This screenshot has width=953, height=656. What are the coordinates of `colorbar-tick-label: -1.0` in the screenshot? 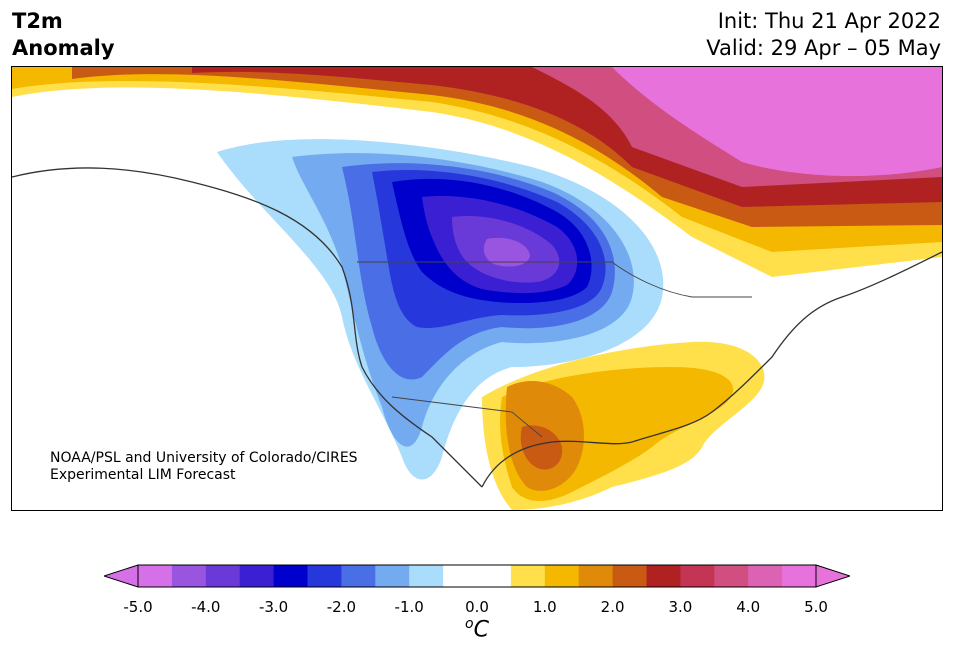 It's located at (409, 607).